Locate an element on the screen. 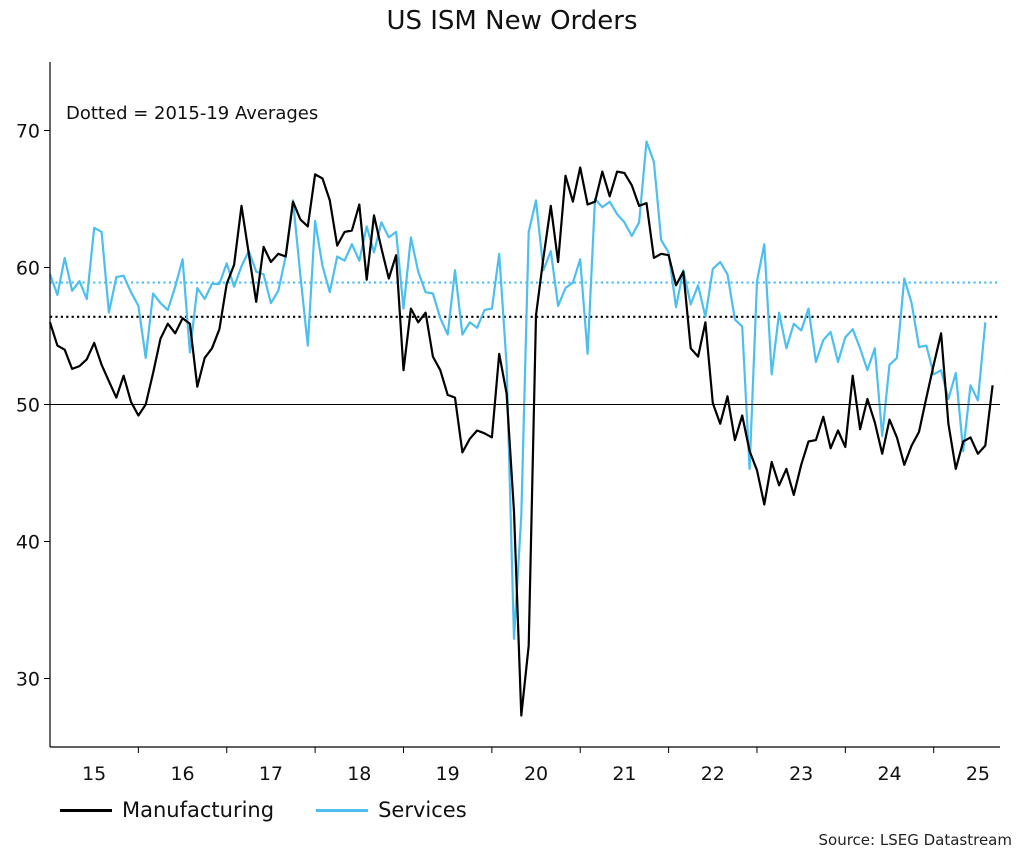 This screenshot has height=857, width=1024. legend-label-manufacturing: Manufacturing is located at coordinates (198, 810).